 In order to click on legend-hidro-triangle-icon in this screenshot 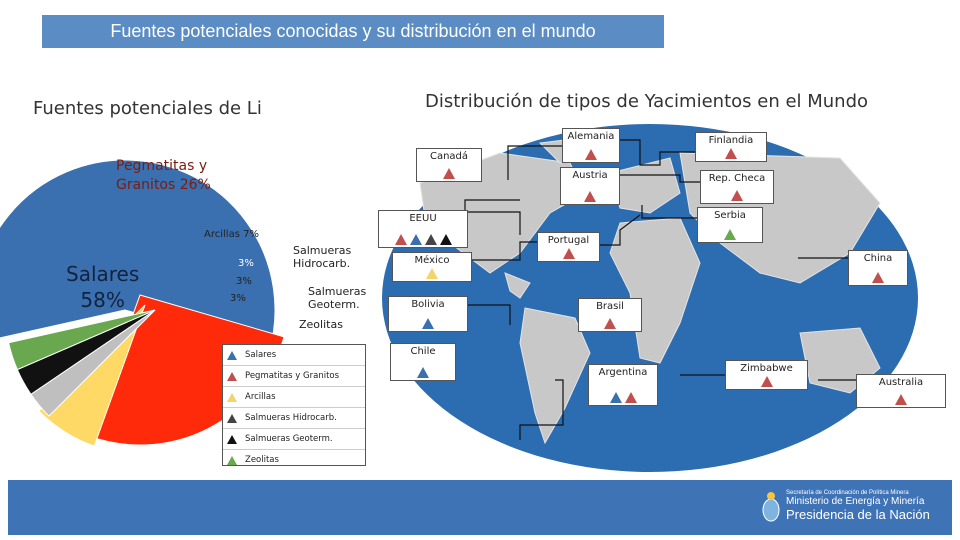, I will do `click(232, 418)`.